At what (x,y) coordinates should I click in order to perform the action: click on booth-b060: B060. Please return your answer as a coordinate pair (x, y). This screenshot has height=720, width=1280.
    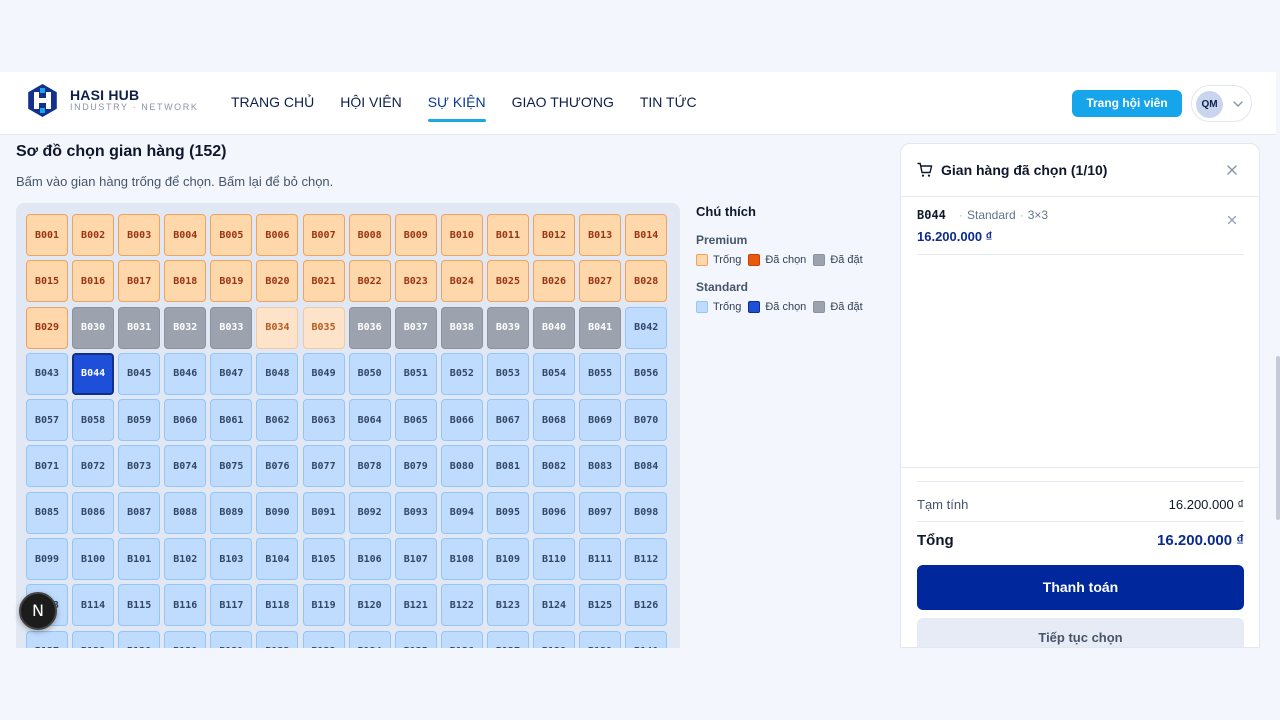
    Looking at the image, I should click on (185, 420).